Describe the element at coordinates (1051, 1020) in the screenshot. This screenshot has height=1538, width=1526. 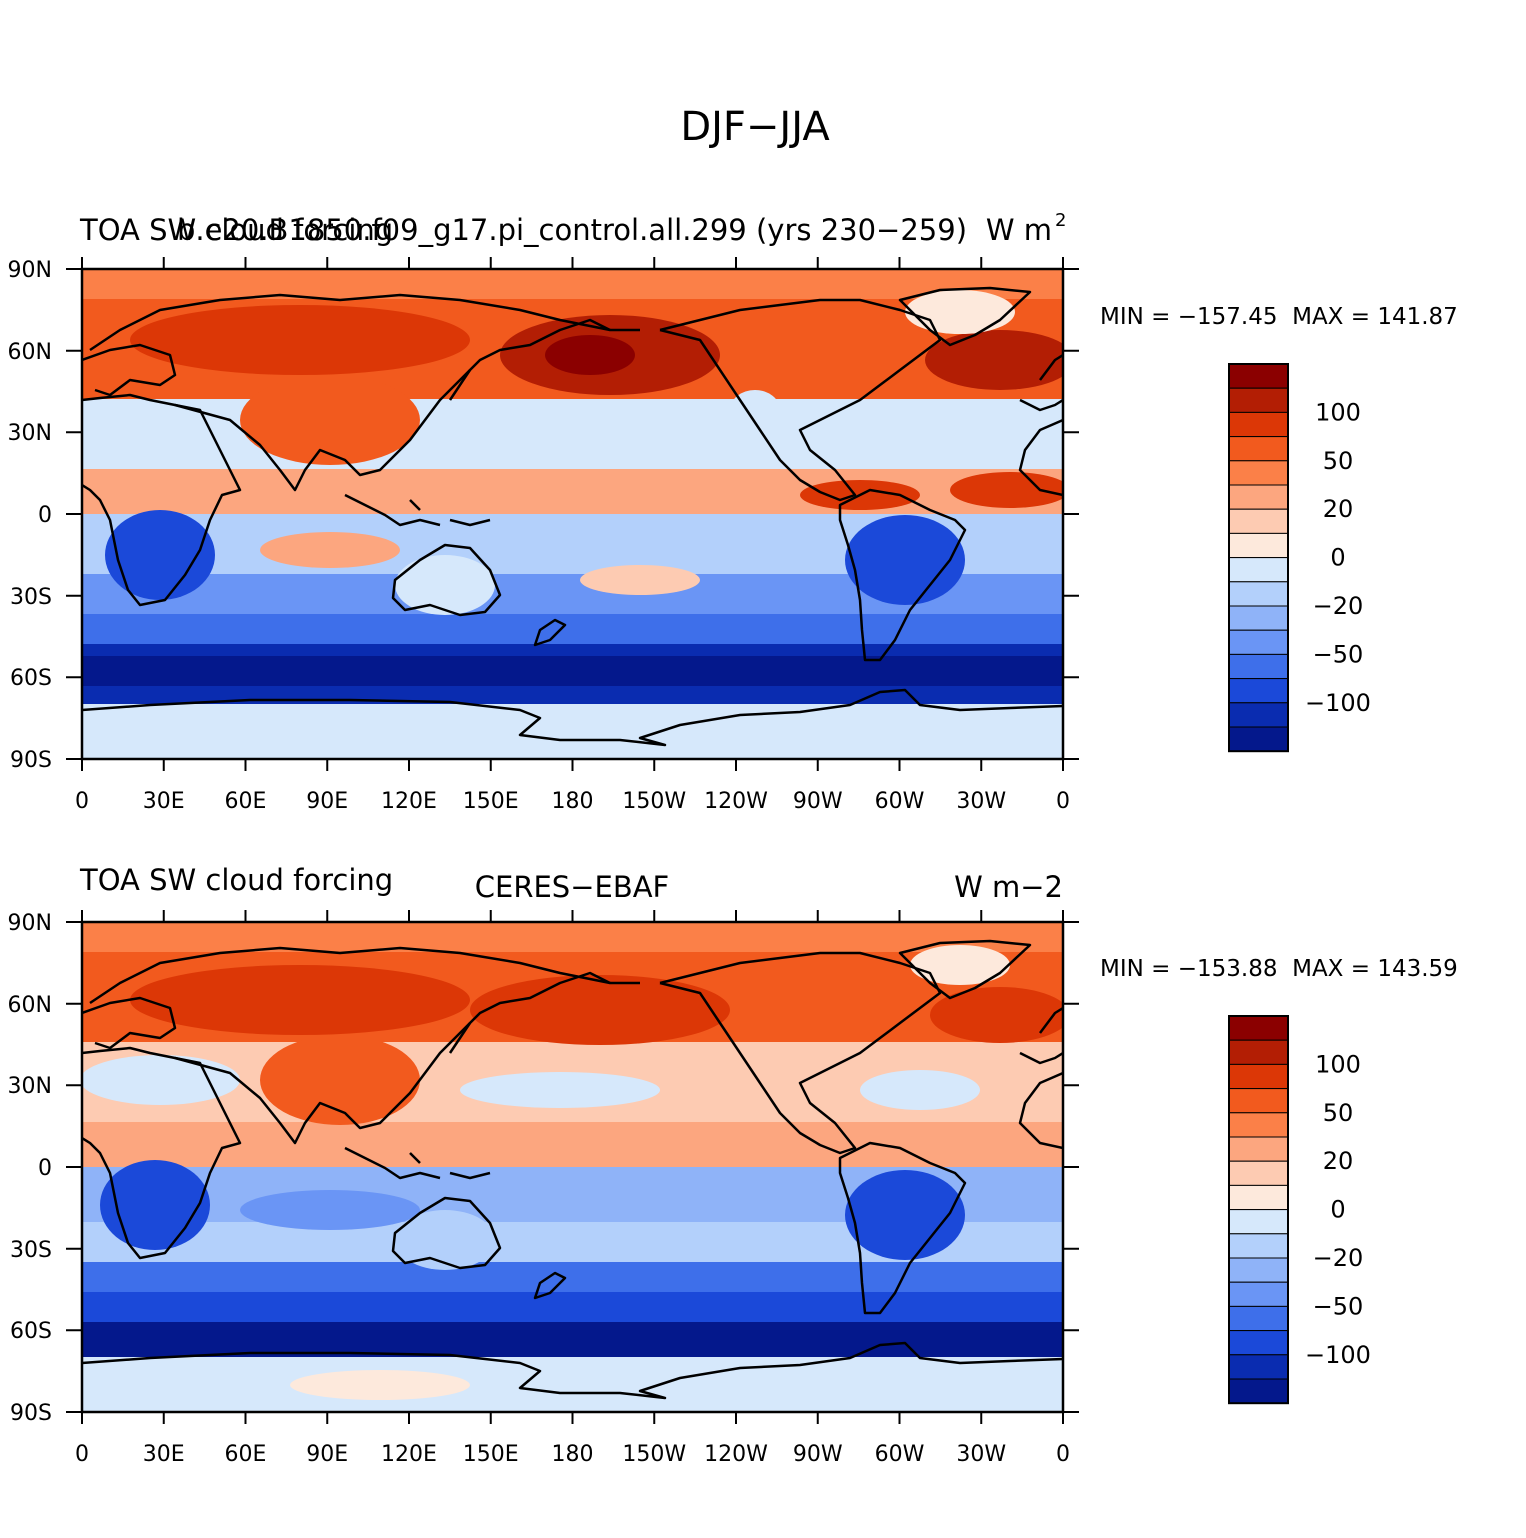
I see `west-europe-outline` at that location.